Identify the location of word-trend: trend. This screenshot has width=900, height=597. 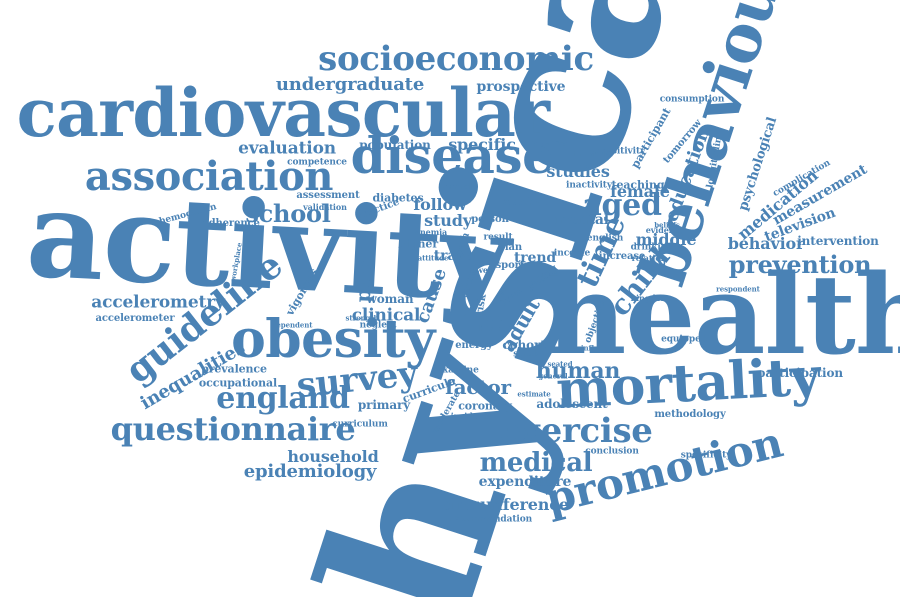
(535, 258).